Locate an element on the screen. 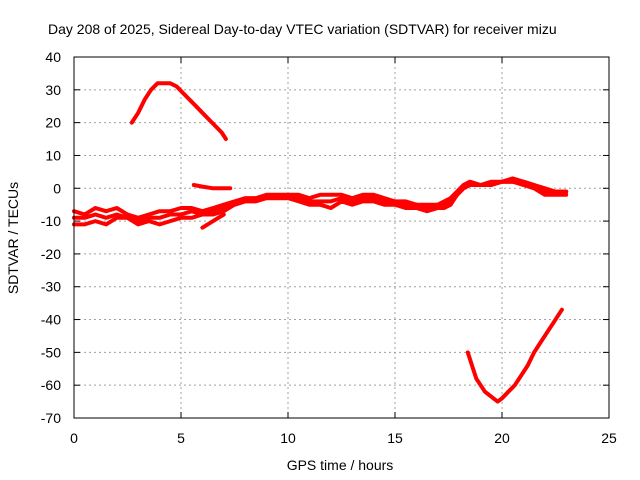  y-tick-label: 10 is located at coordinates (53, 155).